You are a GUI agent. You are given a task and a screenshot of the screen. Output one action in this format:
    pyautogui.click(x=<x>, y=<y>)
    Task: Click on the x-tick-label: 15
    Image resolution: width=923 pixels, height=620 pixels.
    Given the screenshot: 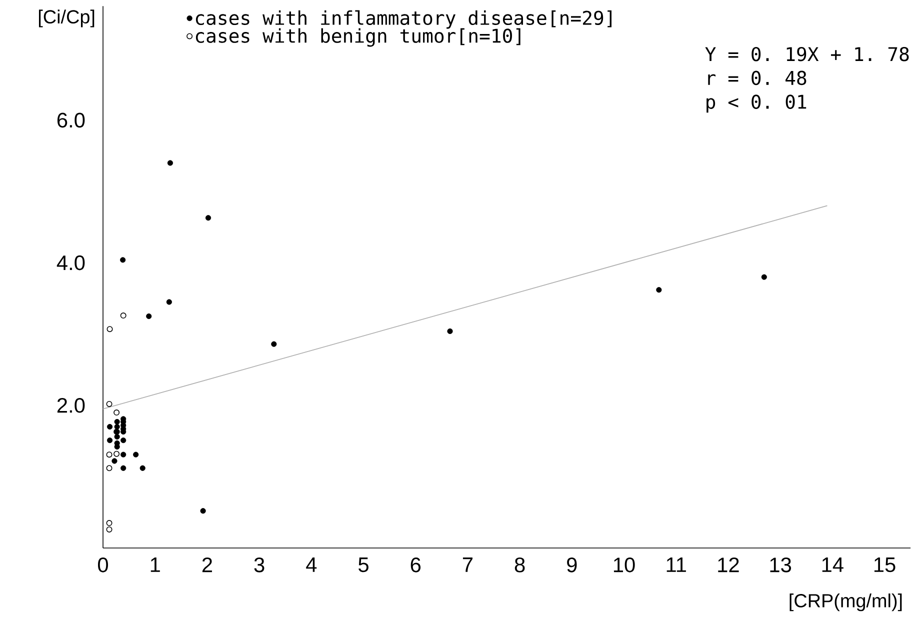 What is the action you would take?
    pyautogui.click(x=885, y=565)
    